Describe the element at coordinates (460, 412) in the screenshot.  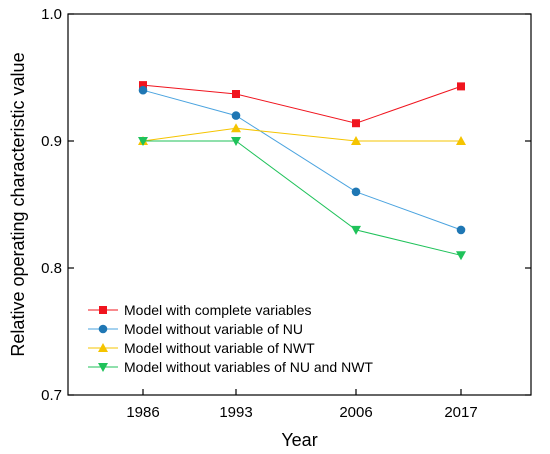
I see `x-tick-label: 2017` at that location.